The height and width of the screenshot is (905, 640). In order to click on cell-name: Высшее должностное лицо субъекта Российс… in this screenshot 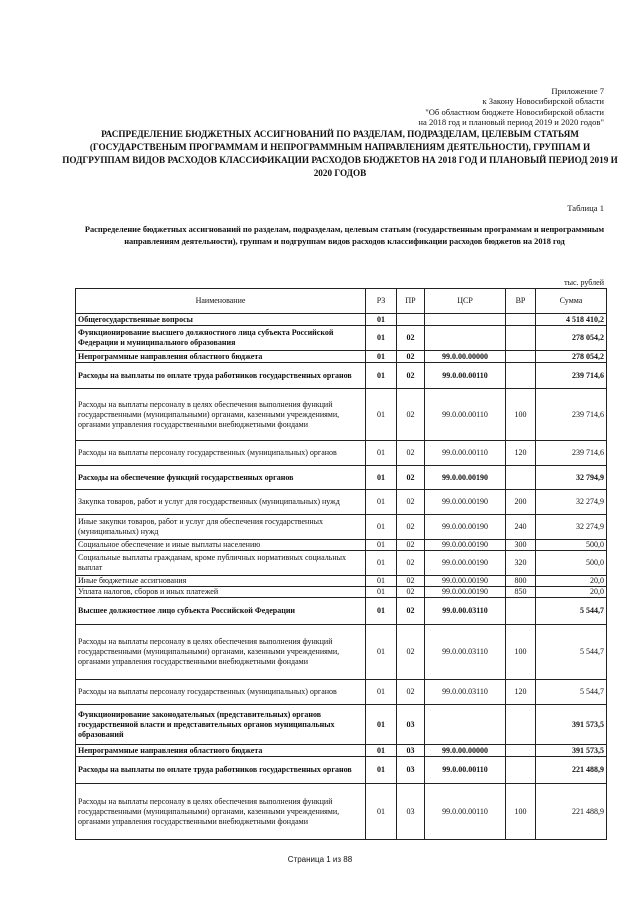, I will do `click(220, 611)`.